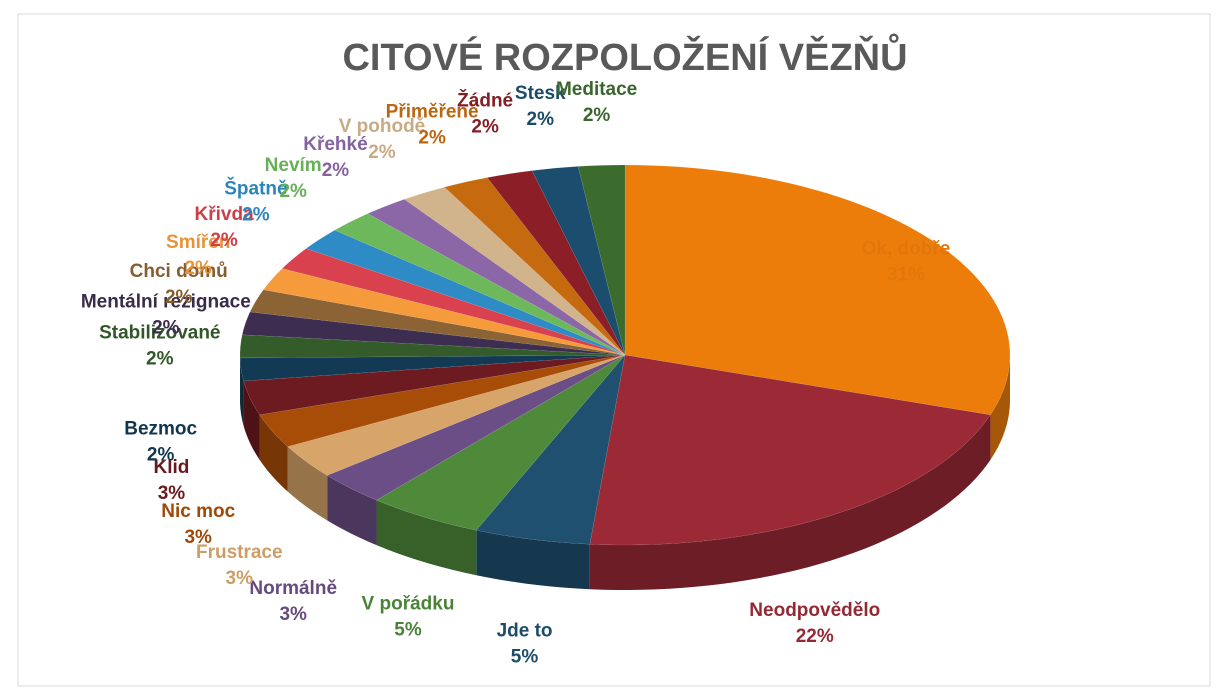 This screenshot has width=1229, height=697. I want to click on data-label-name: Frustrace, so click(239, 552).